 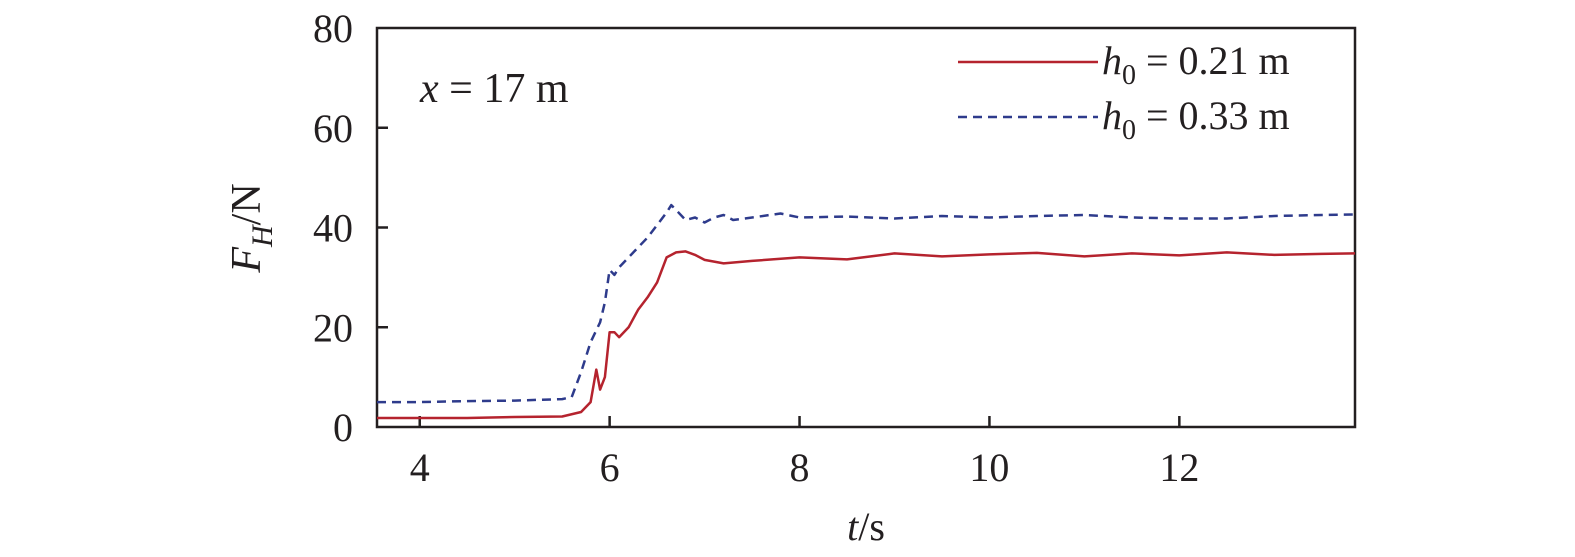 I want to click on legend: h0 = 0.21 m h0 = 0.33 m, so click(x=1124, y=92).